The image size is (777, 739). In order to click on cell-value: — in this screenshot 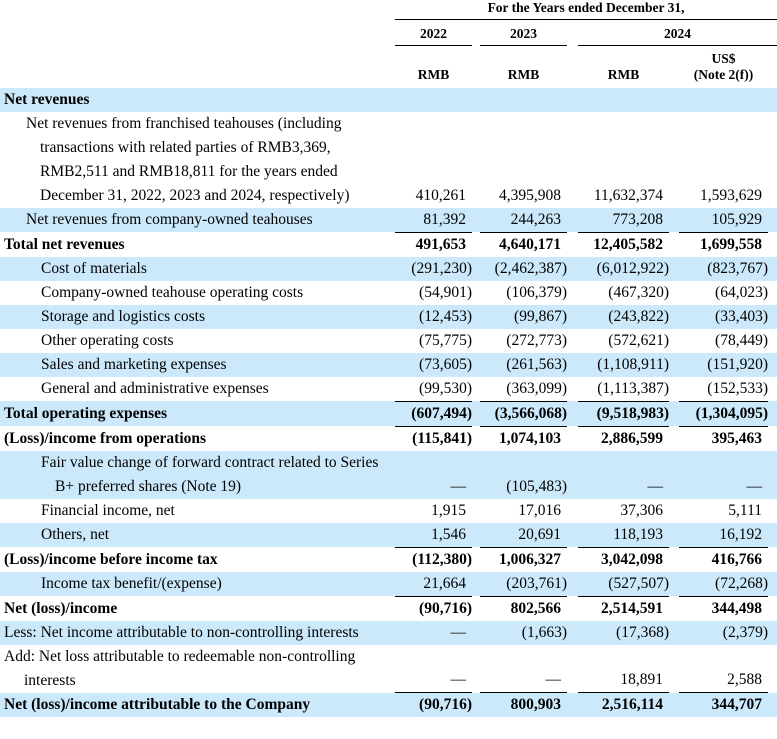, I will do `click(458, 486)`.